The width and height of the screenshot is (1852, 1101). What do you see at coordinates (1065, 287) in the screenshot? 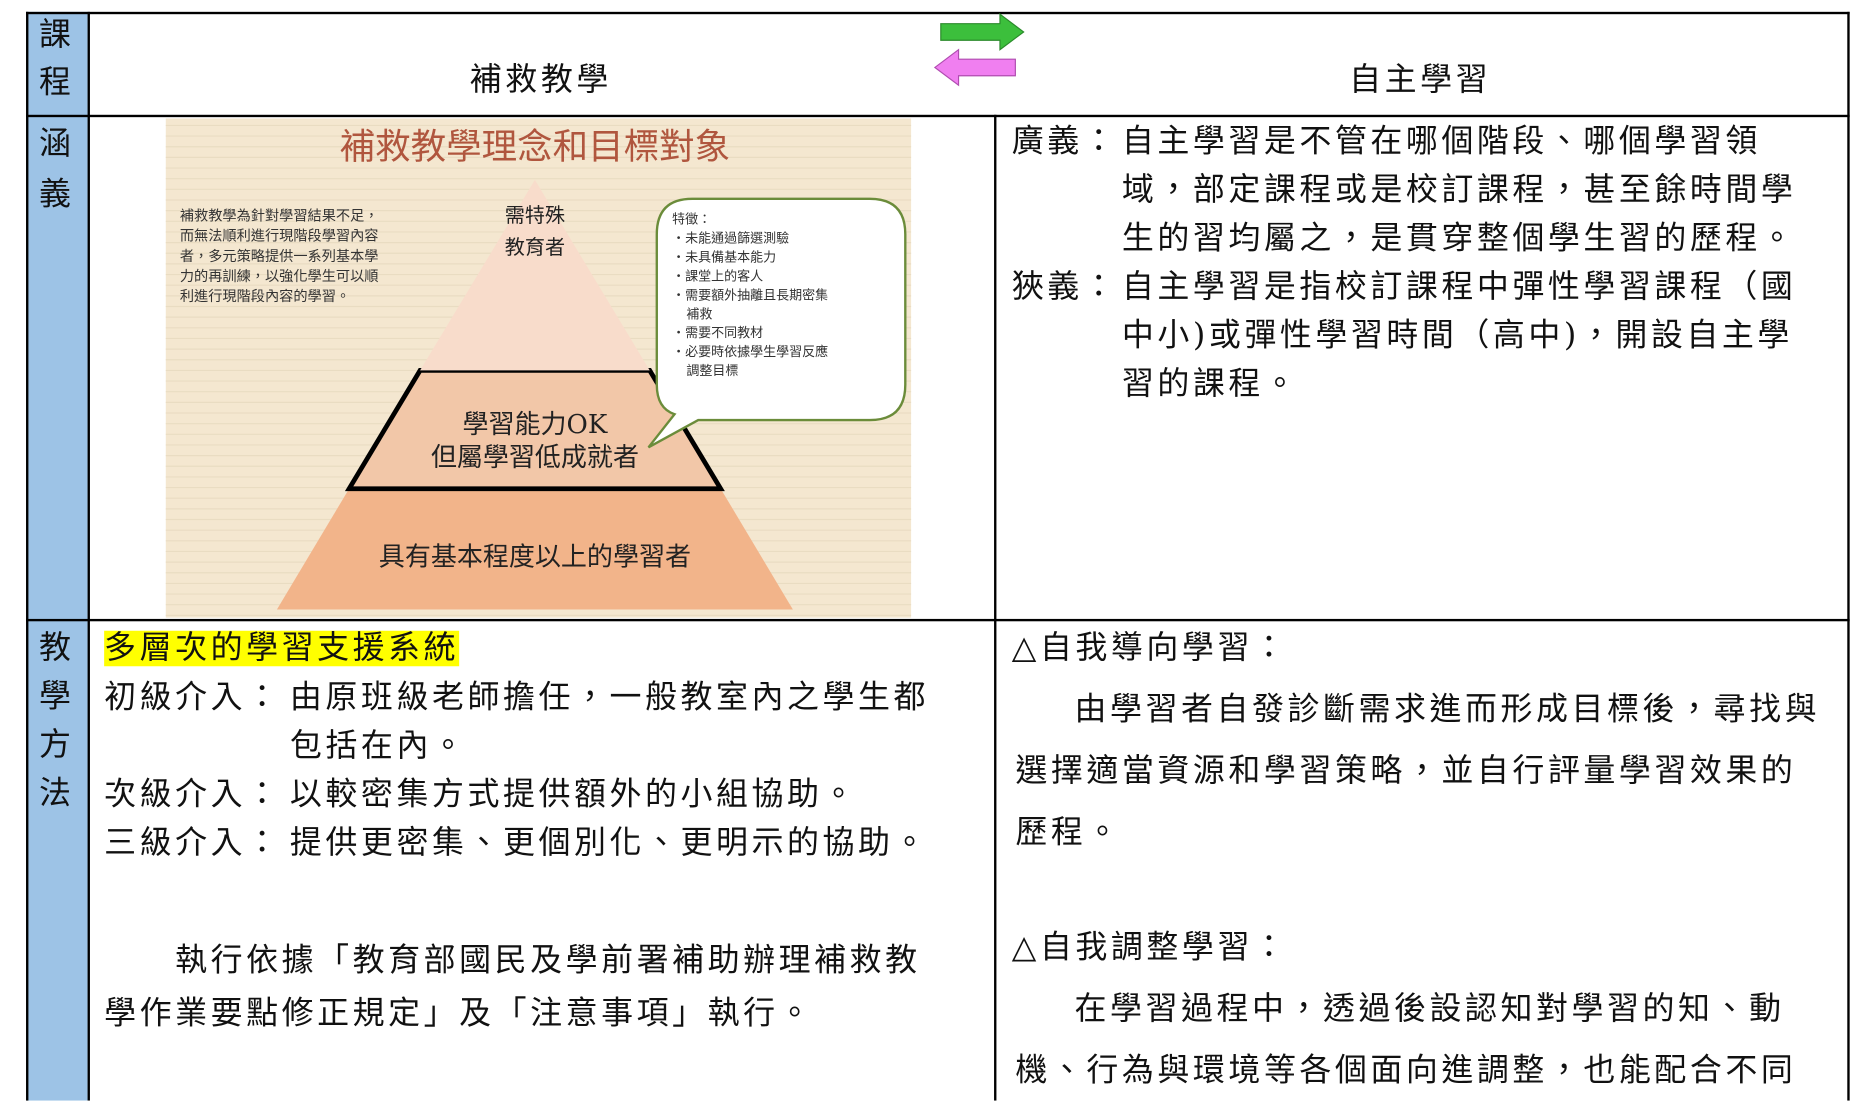
I see `definition-term: 狹義：` at bounding box center [1065, 287].